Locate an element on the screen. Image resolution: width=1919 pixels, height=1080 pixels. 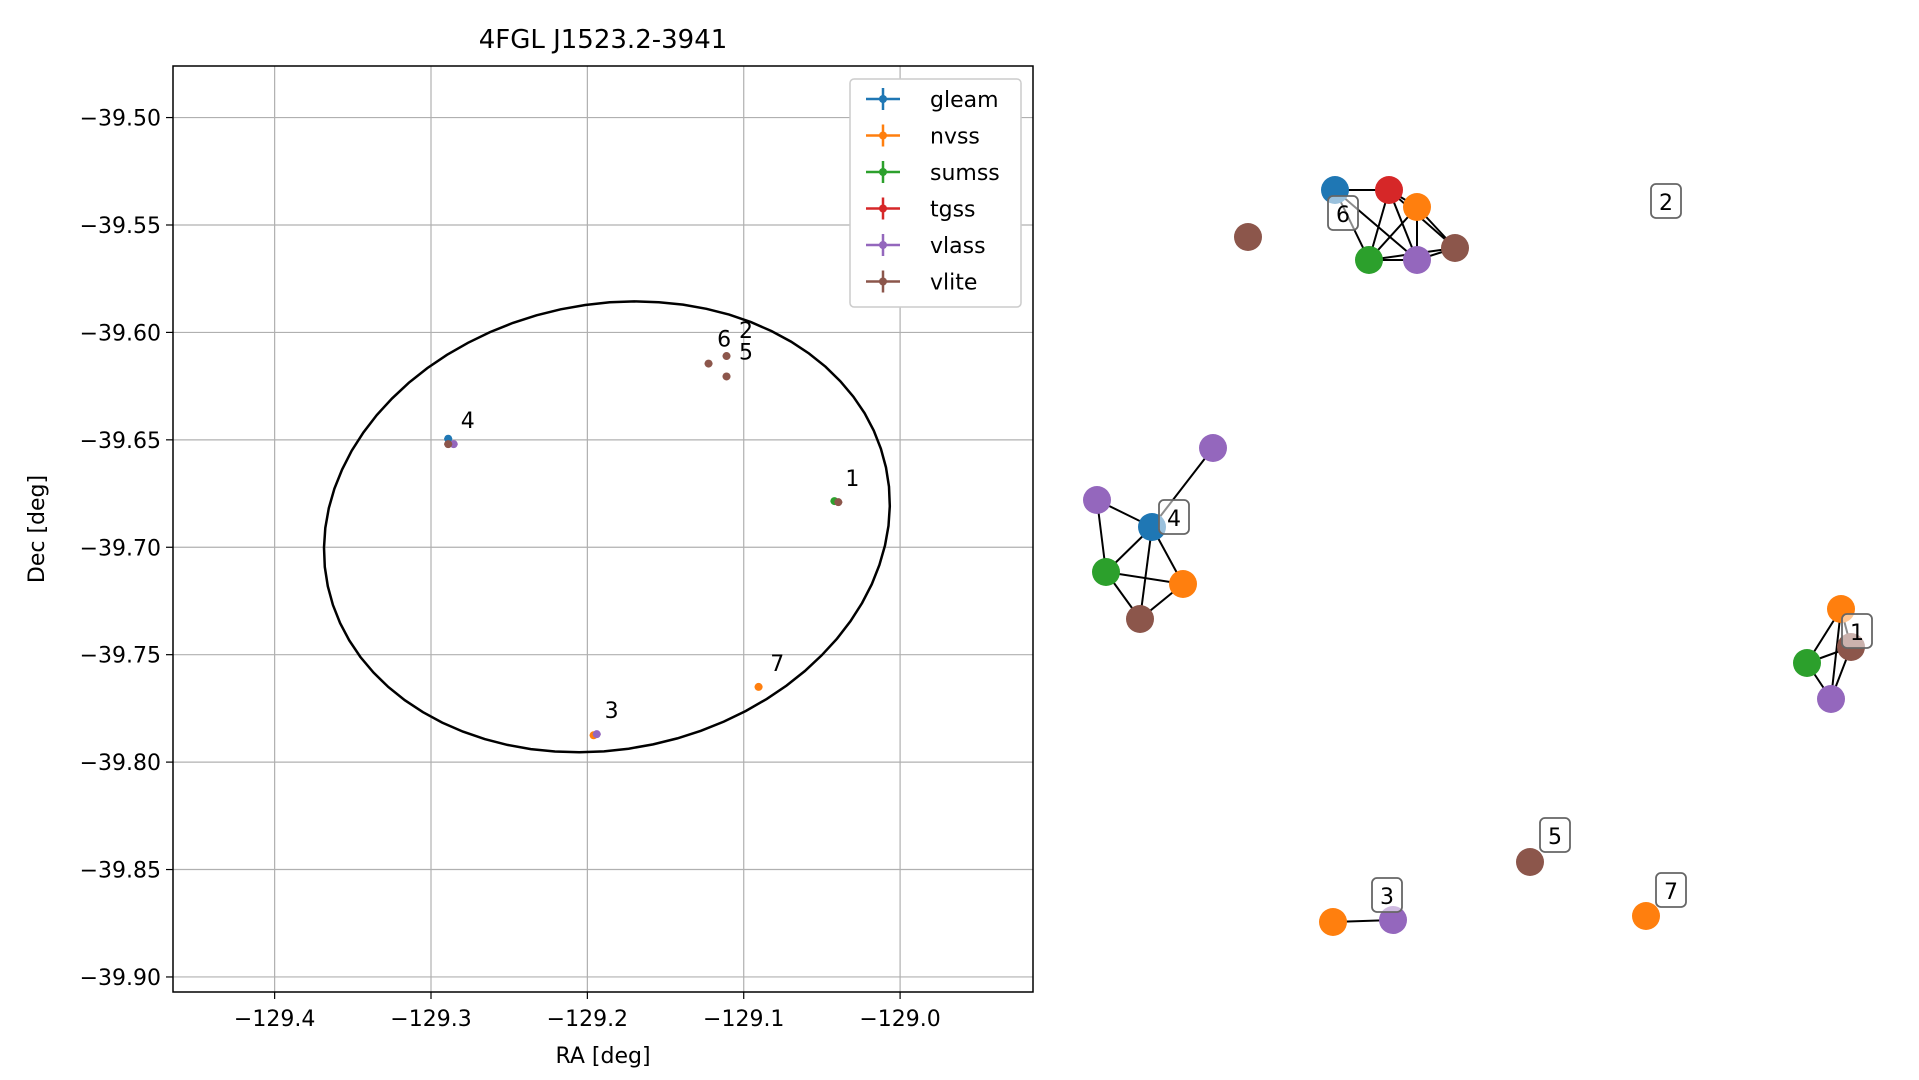
nvss-point is located at coordinates (758, 686).